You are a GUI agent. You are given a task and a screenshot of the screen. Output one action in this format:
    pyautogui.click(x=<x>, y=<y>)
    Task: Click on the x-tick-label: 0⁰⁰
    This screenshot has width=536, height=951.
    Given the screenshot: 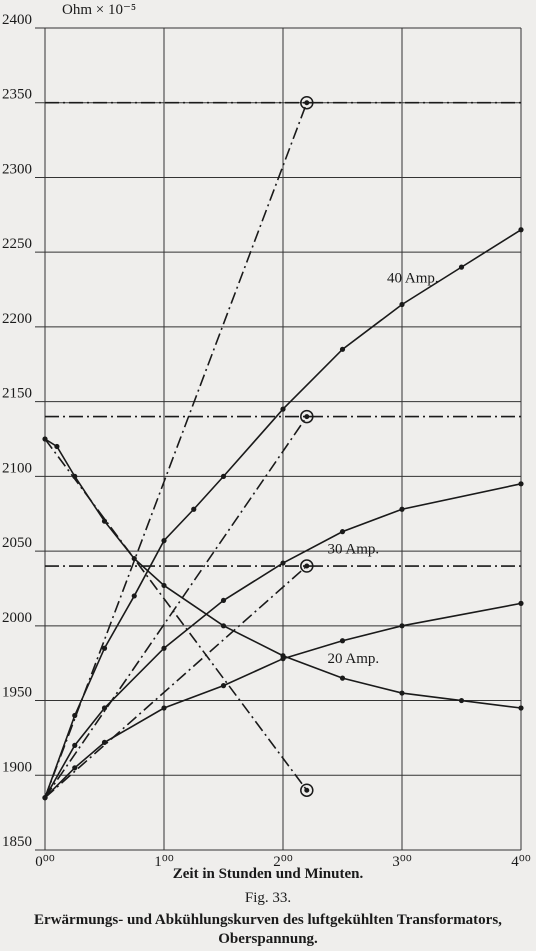 What is the action you would take?
    pyautogui.click(x=45, y=862)
    